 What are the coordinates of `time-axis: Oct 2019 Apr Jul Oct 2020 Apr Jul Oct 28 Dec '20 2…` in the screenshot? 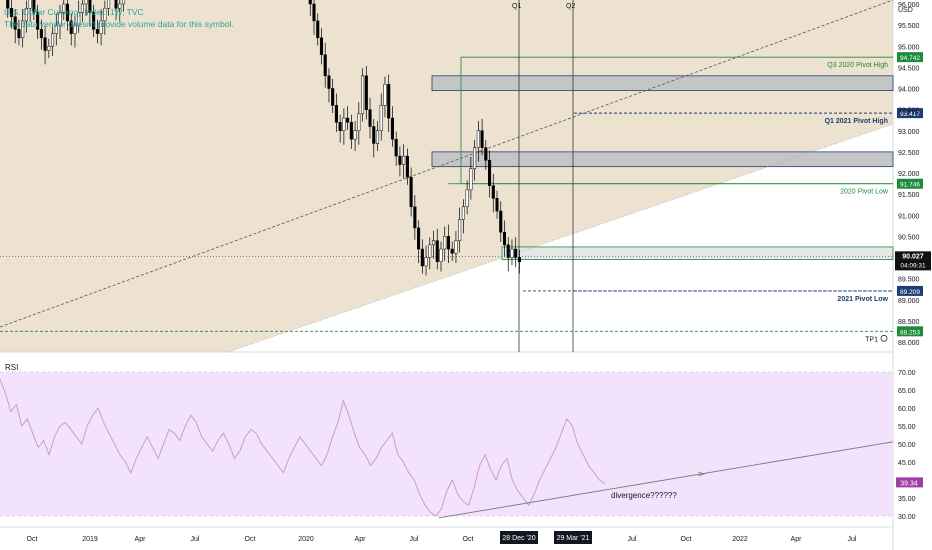 It's located at (442, 537).